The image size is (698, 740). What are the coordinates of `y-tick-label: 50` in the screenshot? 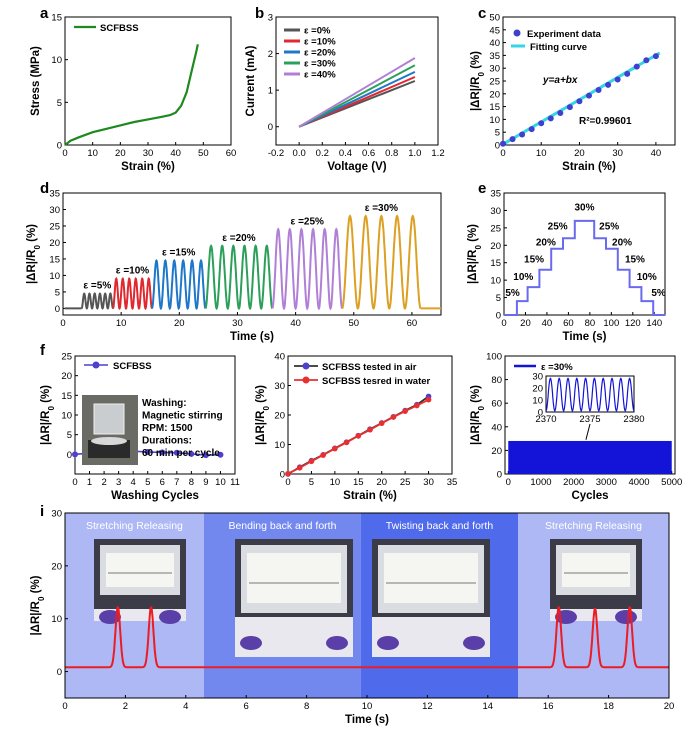 It's located at (494, 18).